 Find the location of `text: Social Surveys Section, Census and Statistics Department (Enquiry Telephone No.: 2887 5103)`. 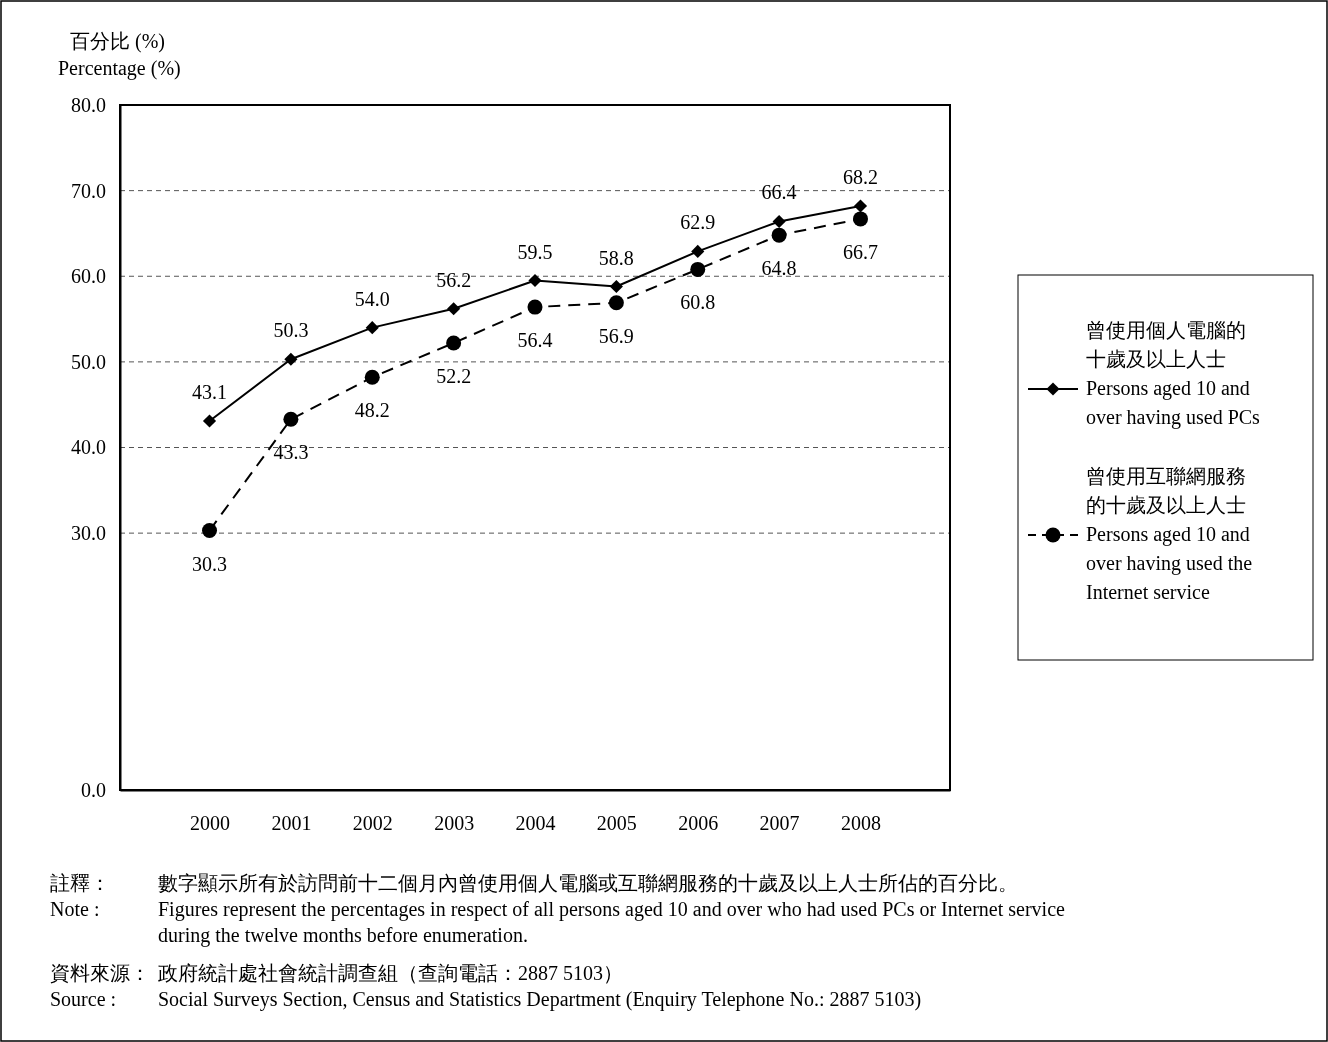

text: Social Surveys Section, Census and Statistics Department (Enquiry Telephone No.: 2887 5103) is located at coordinates (540, 999).